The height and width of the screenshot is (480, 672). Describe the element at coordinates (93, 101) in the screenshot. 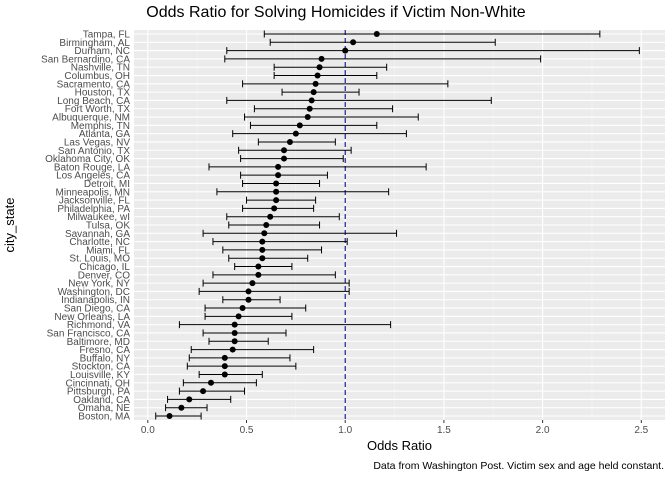

I see `y-tick-label: Long Beach, CA` at that location.